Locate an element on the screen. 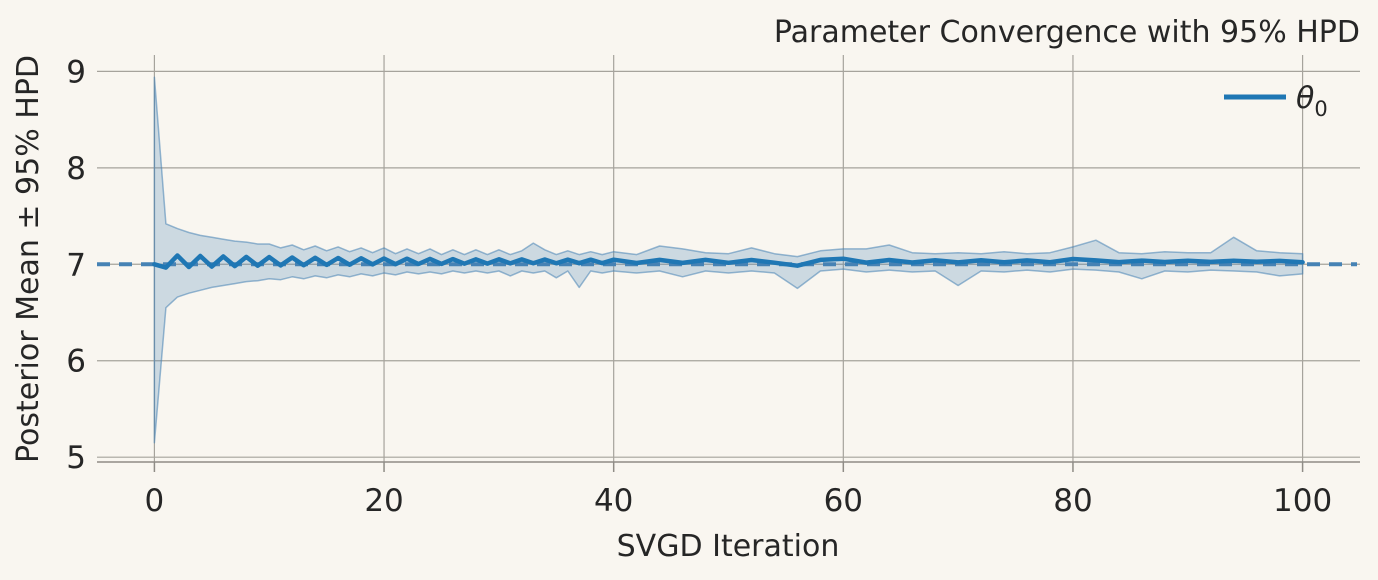 The width and height of the screenshot is (1378, 580). legend: θ0 is located at coordinates (1276, 101).